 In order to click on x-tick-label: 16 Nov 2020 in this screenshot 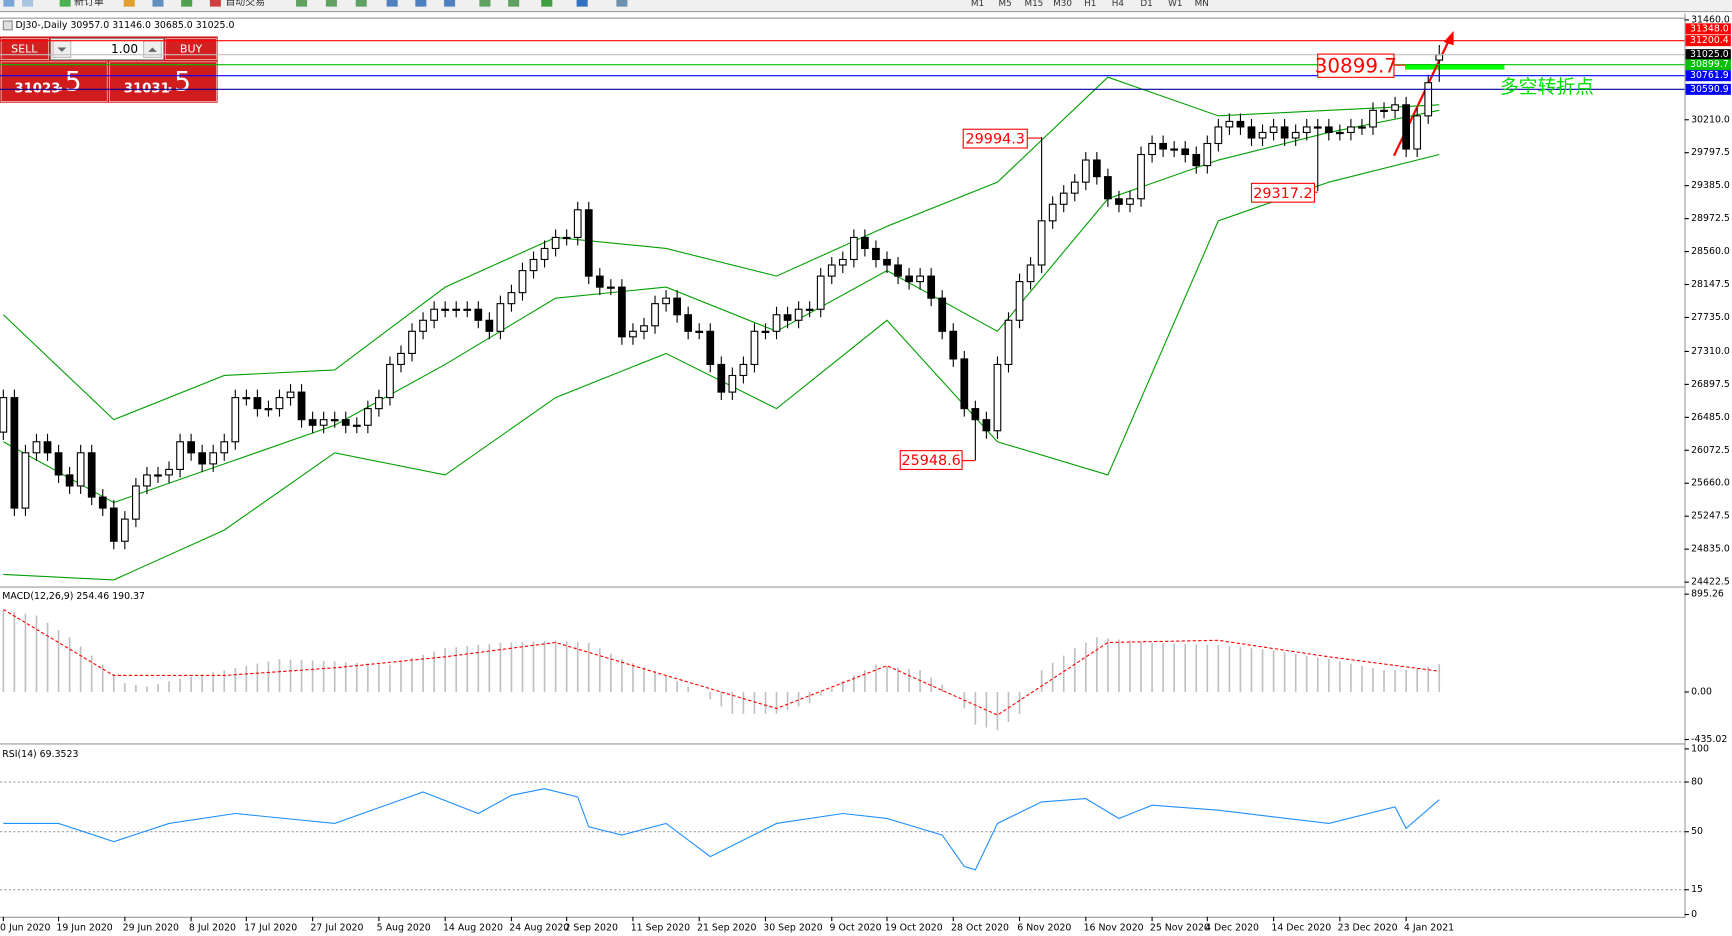, I will do `click(1114, 927)`.